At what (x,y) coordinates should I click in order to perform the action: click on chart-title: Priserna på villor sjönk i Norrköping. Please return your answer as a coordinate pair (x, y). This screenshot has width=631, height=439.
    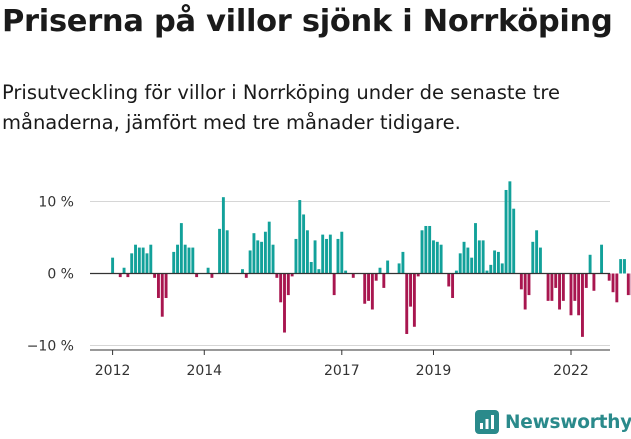
    Looking at the image, I should click on (307, 21).